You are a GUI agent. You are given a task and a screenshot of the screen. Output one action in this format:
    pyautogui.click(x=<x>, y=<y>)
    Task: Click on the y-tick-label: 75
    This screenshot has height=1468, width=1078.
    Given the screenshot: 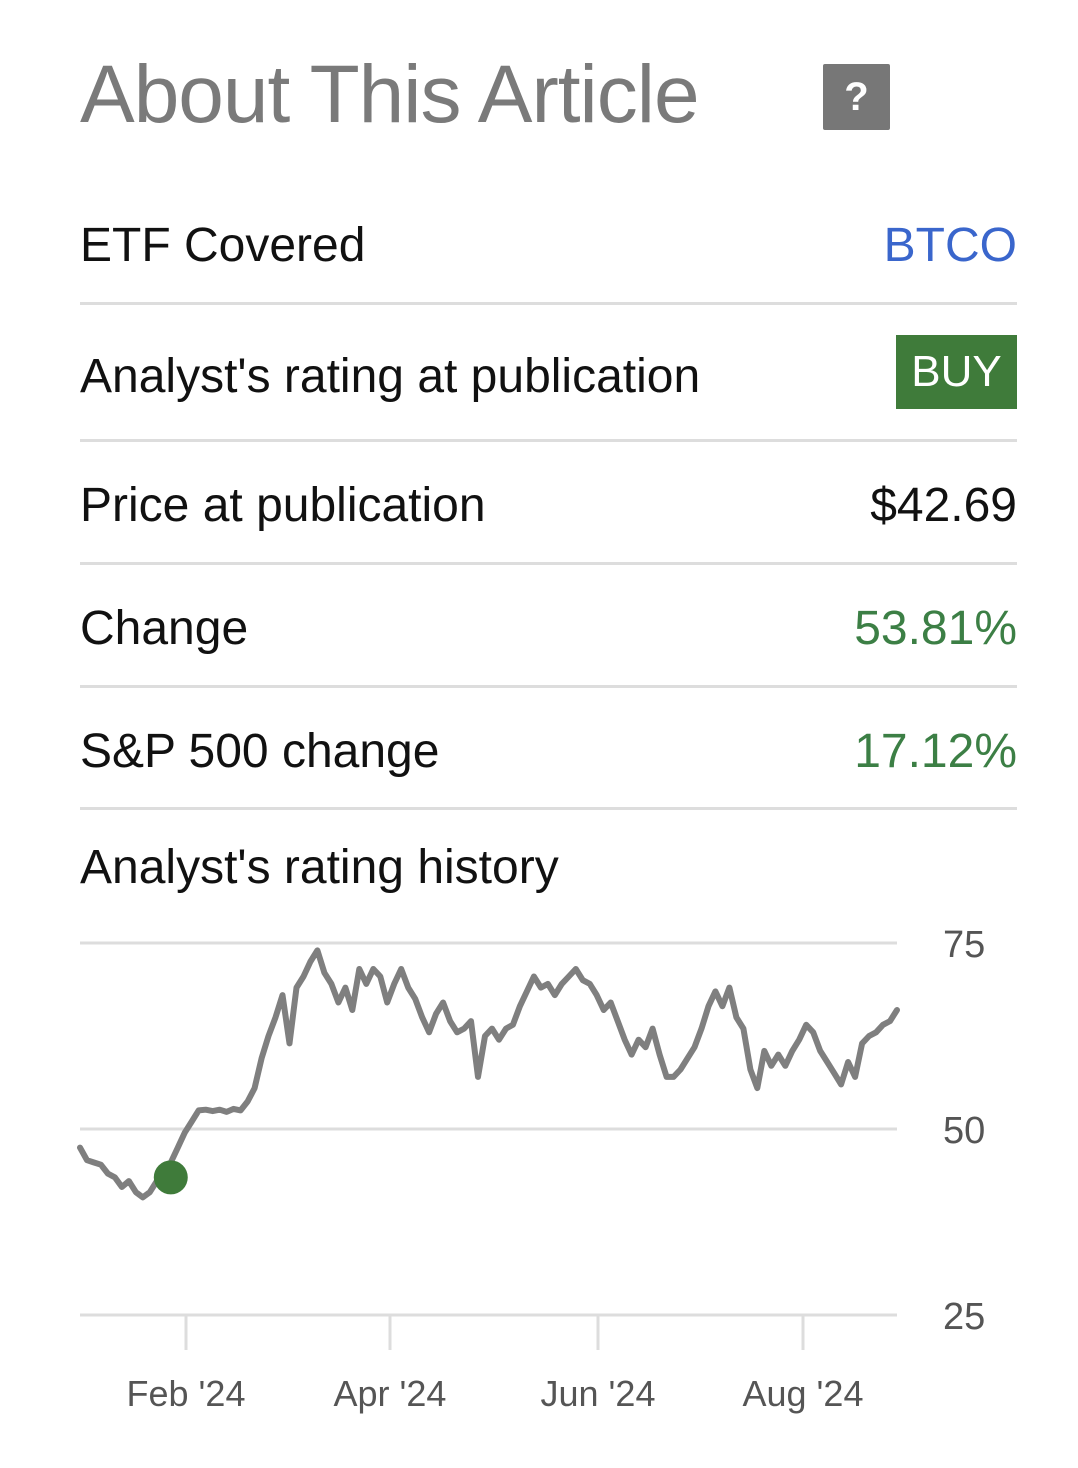 What is the action you would take?
    pyautogui.click(x=964, y=945)
    